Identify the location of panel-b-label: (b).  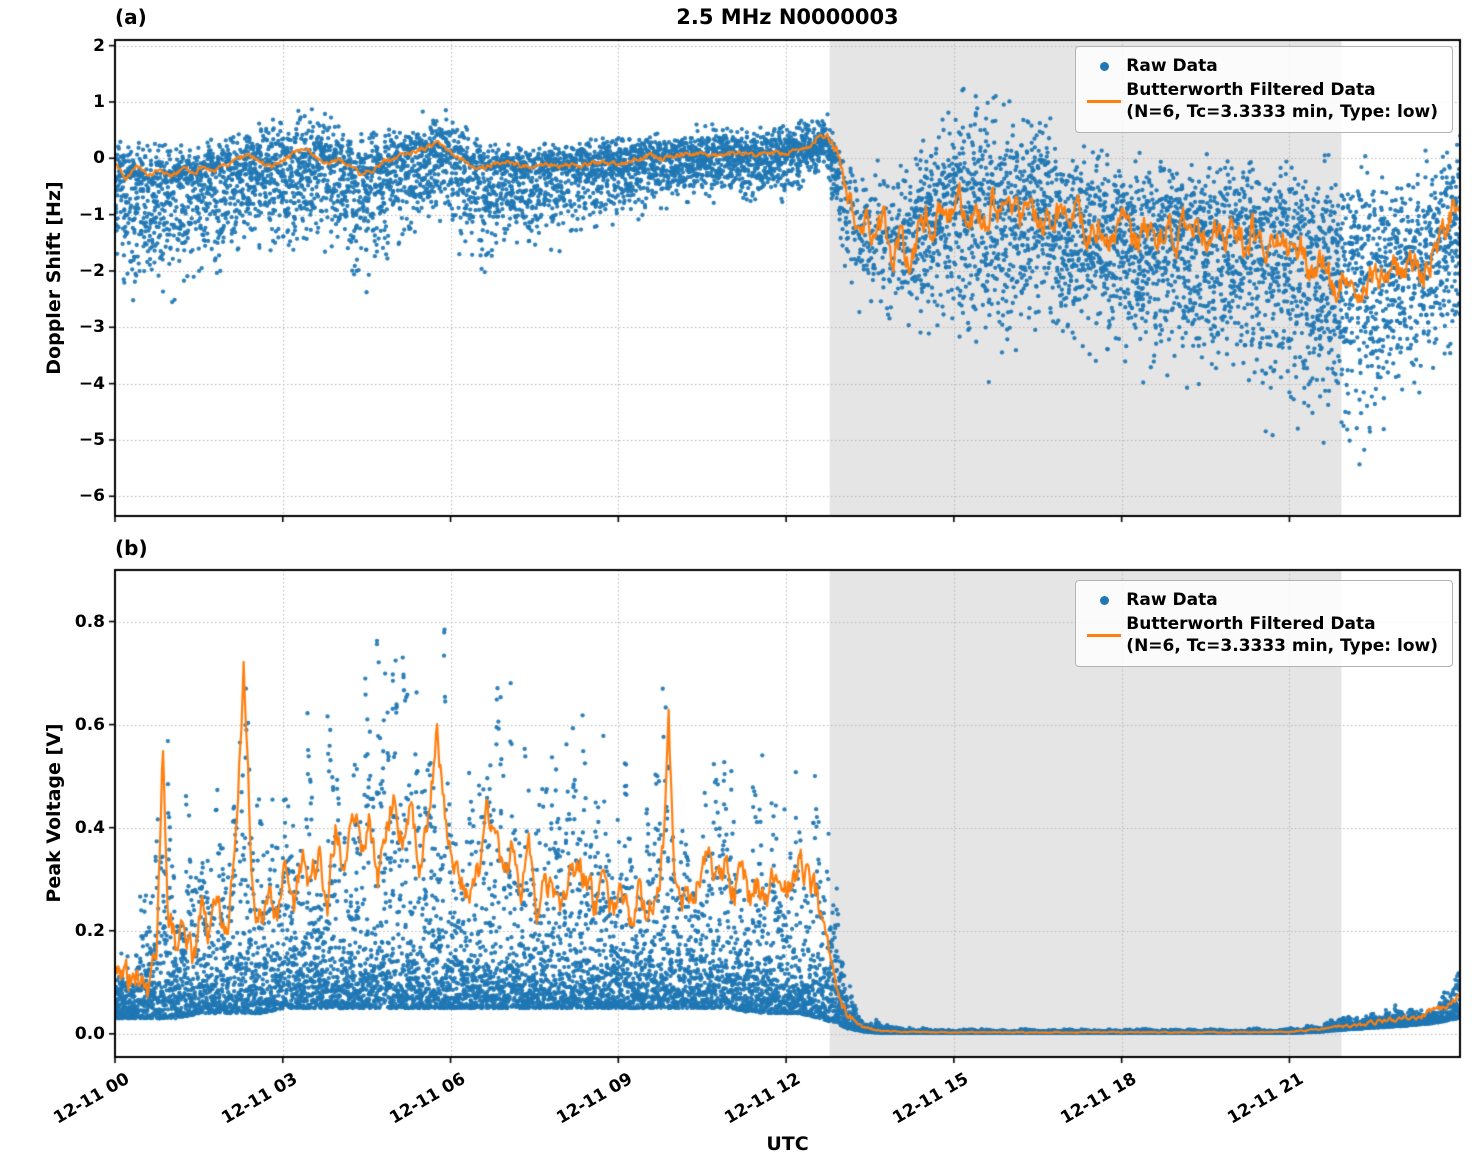
(131, 548).